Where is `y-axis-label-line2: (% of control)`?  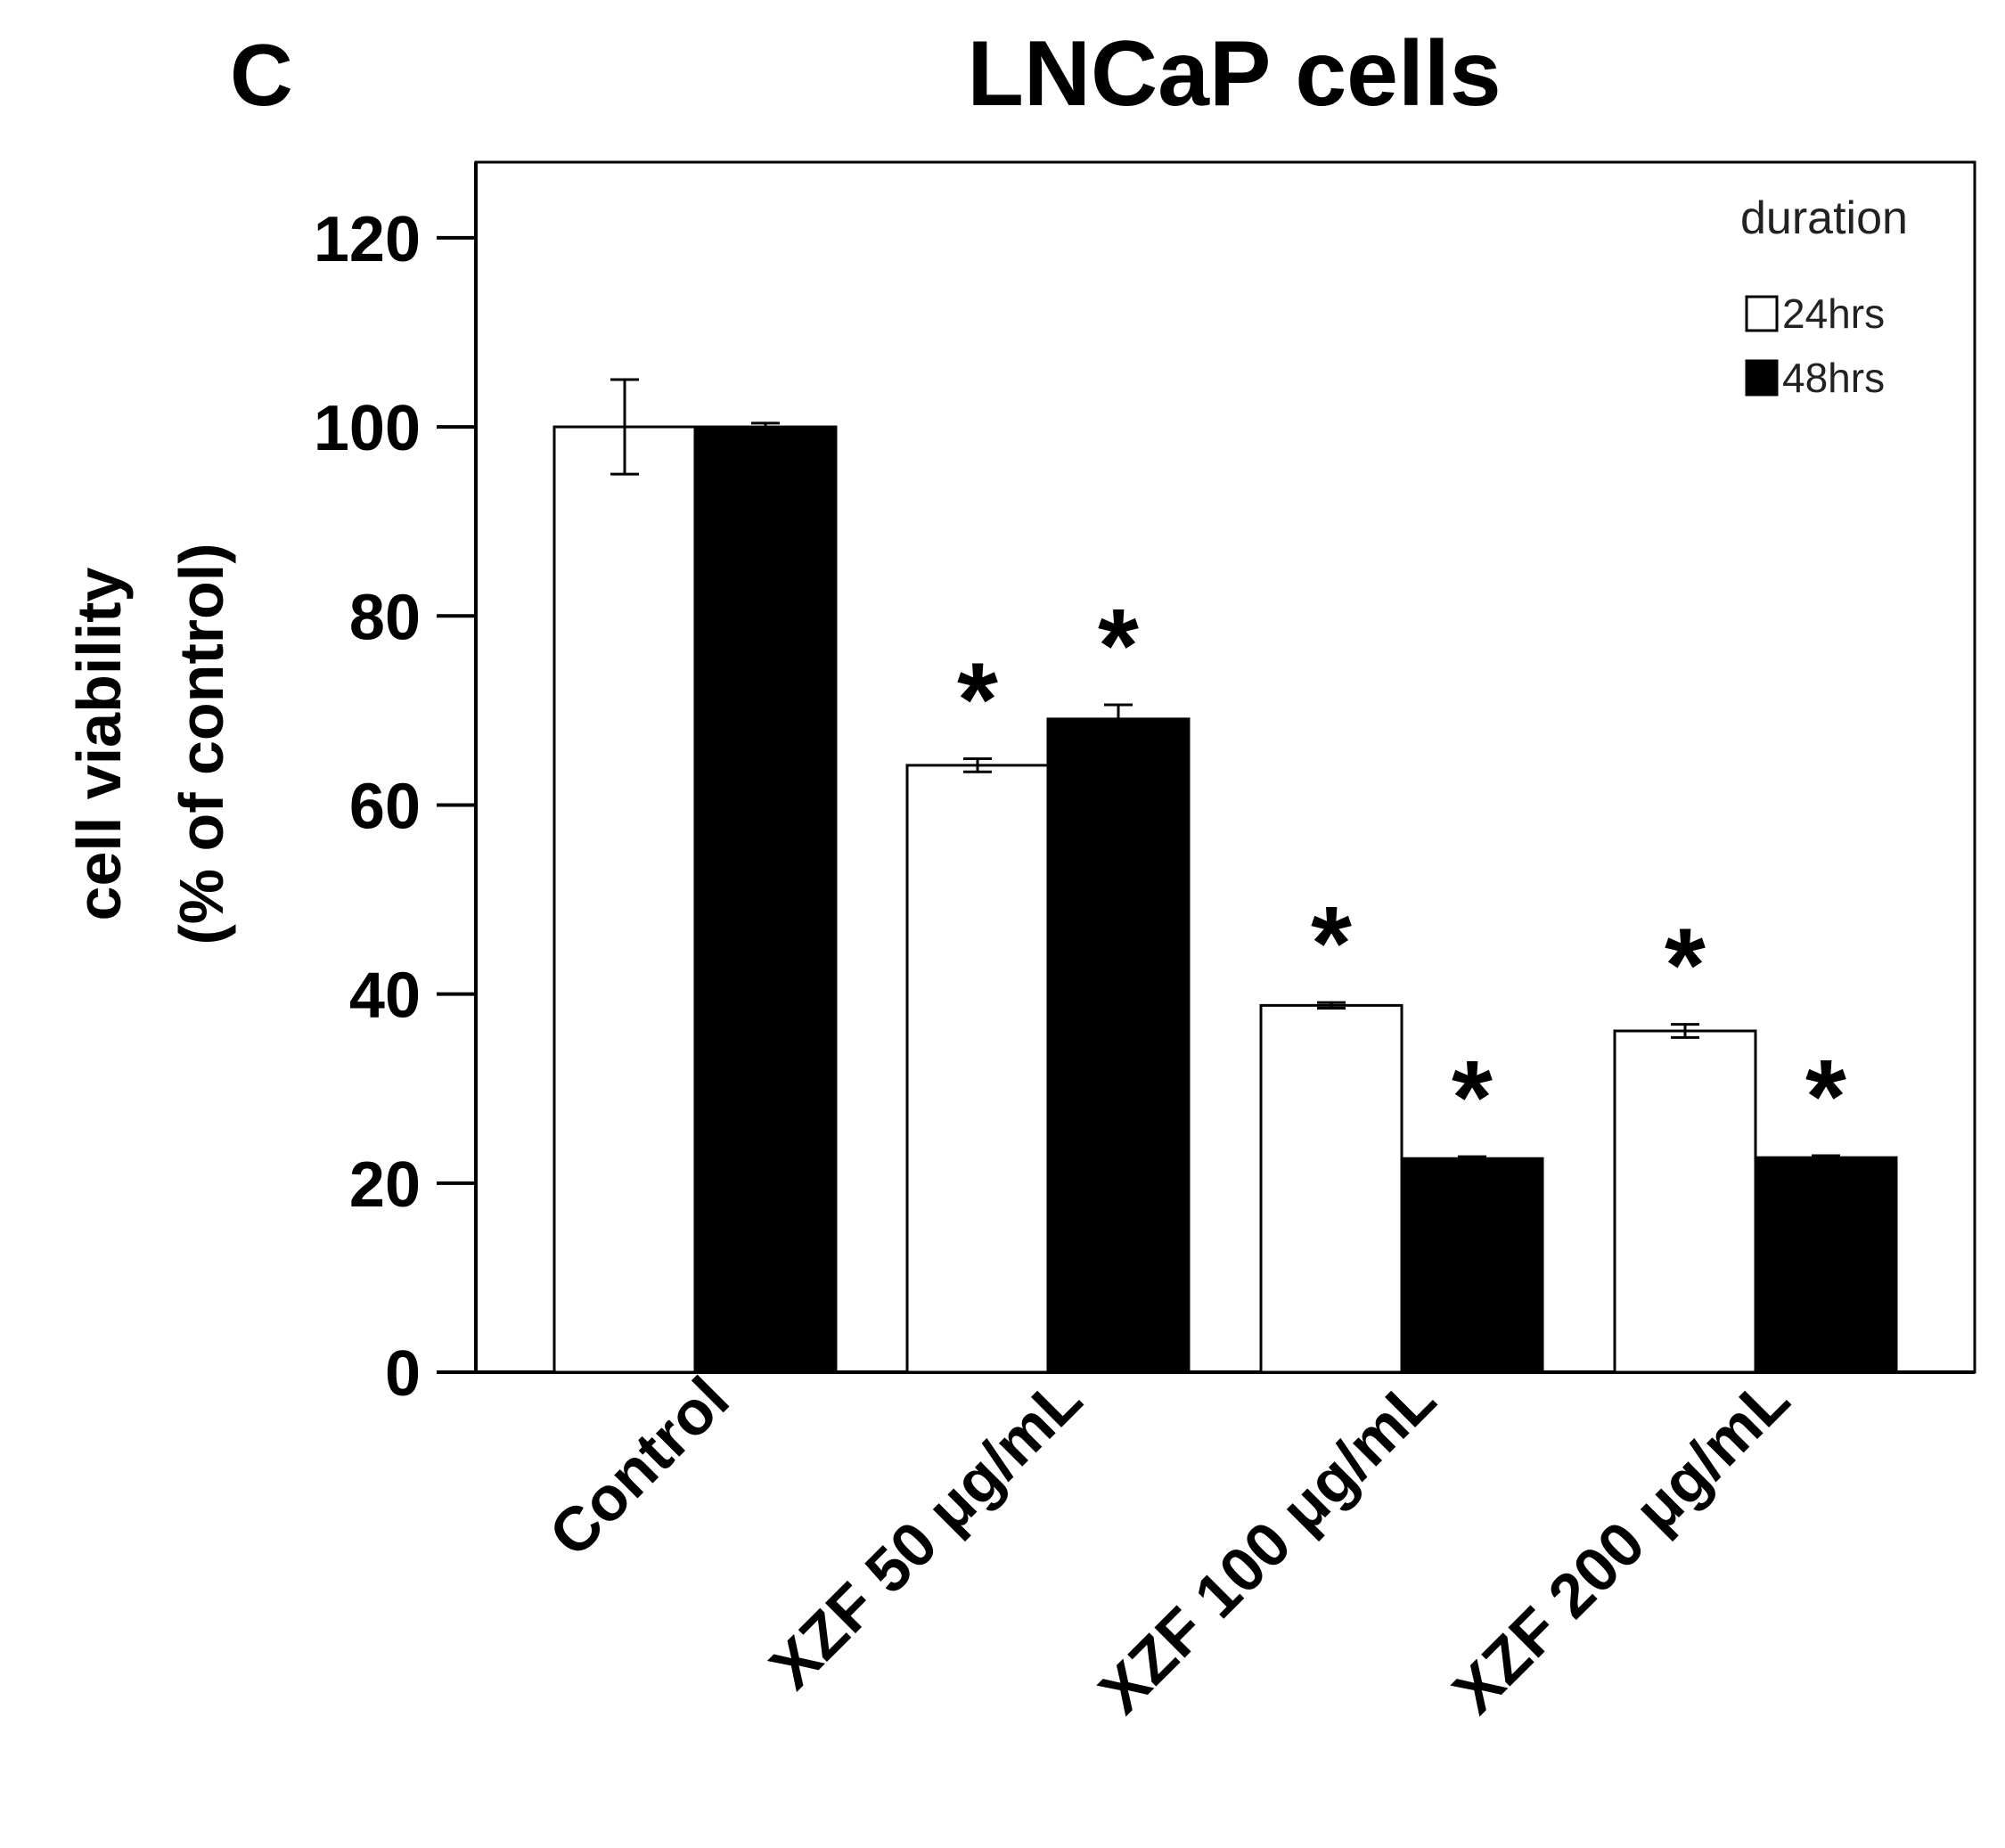
y-axis-label-line2: (% of control) is located at coordinates (201, 743).